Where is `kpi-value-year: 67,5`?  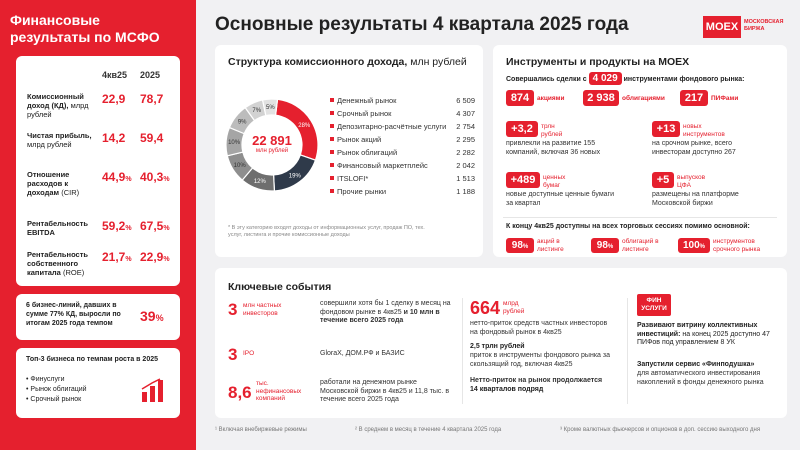
kpi-value-year: 67,5 is located at coordinates (152, 226).